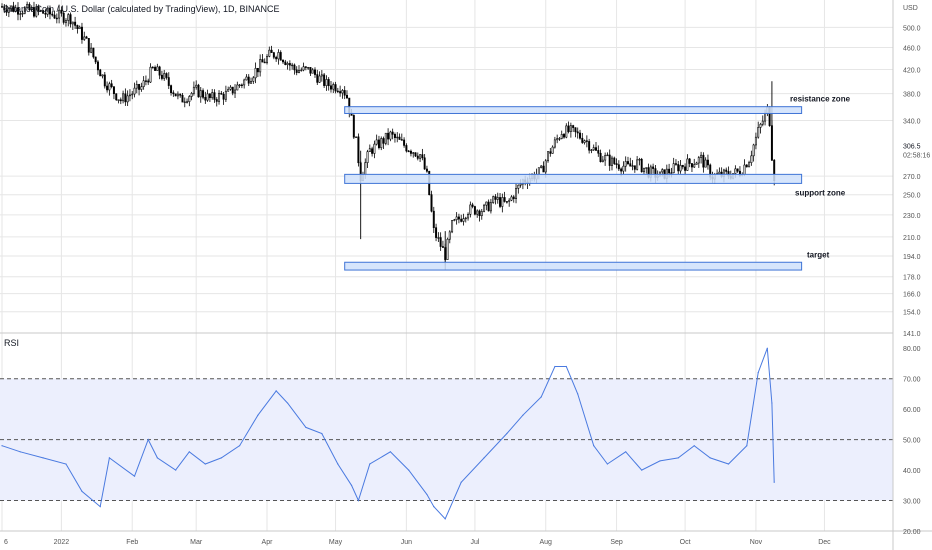 Image resolution: width=932 pixels, height=550 pixels. What do you see at coordinates (912, 177) in the screenshot?
I see `price-tick-label: 270.0` at bounding box center [912, 177].